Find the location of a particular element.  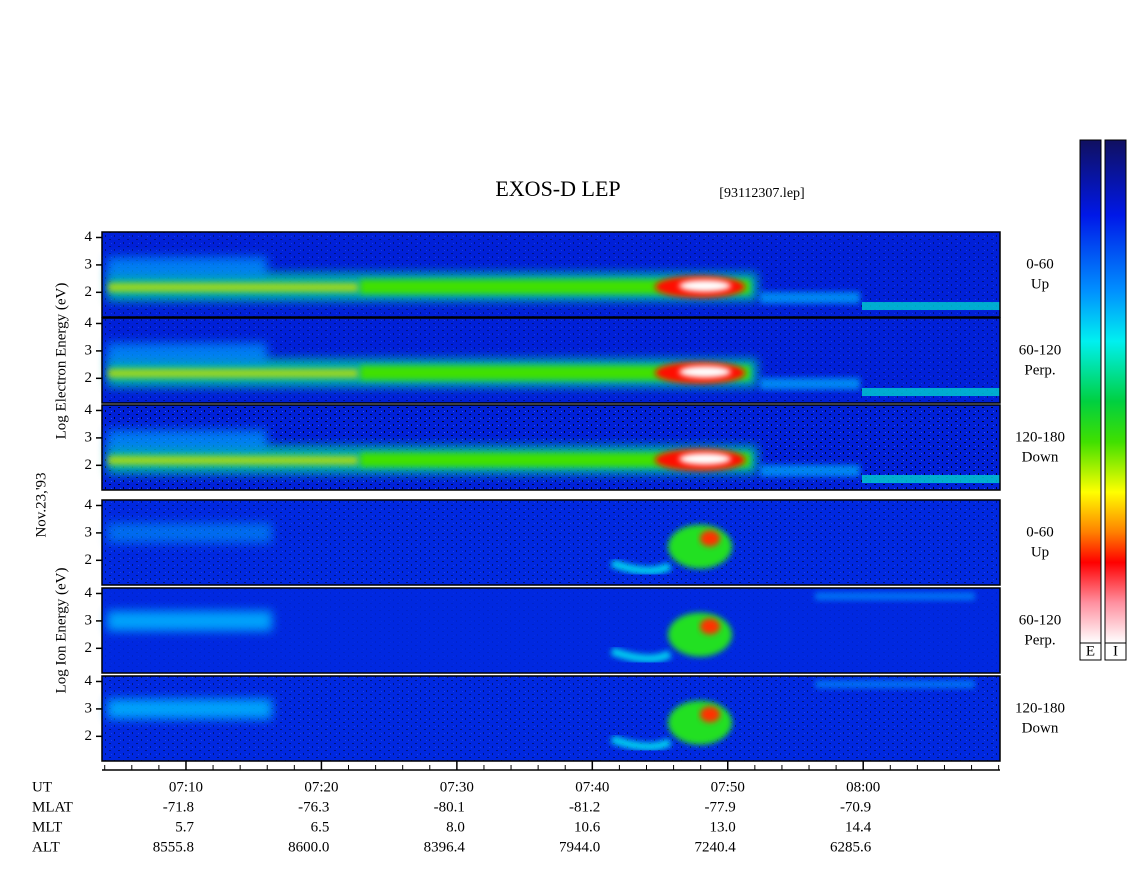

group-label: Log Ion Energy (eV) is located at coordinates (61, 631).